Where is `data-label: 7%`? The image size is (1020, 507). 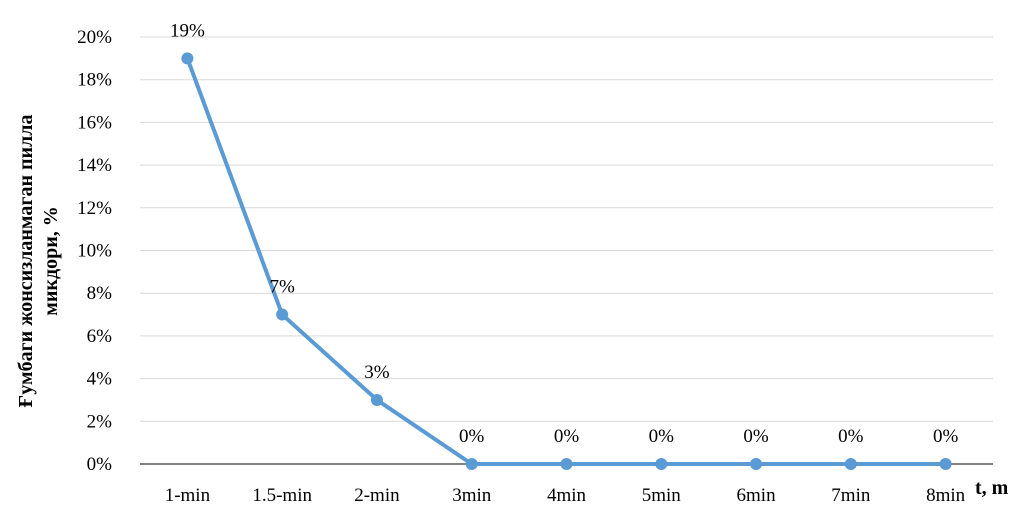 data-label: 7% is located at coordinates (283, 287).